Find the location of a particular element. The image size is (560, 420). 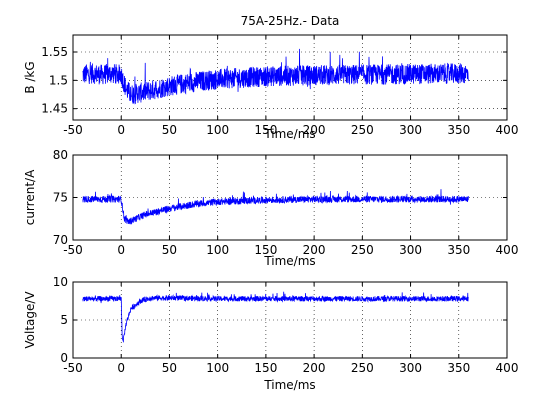

y-tick-label: 70 is located at coordinates (60, 240).